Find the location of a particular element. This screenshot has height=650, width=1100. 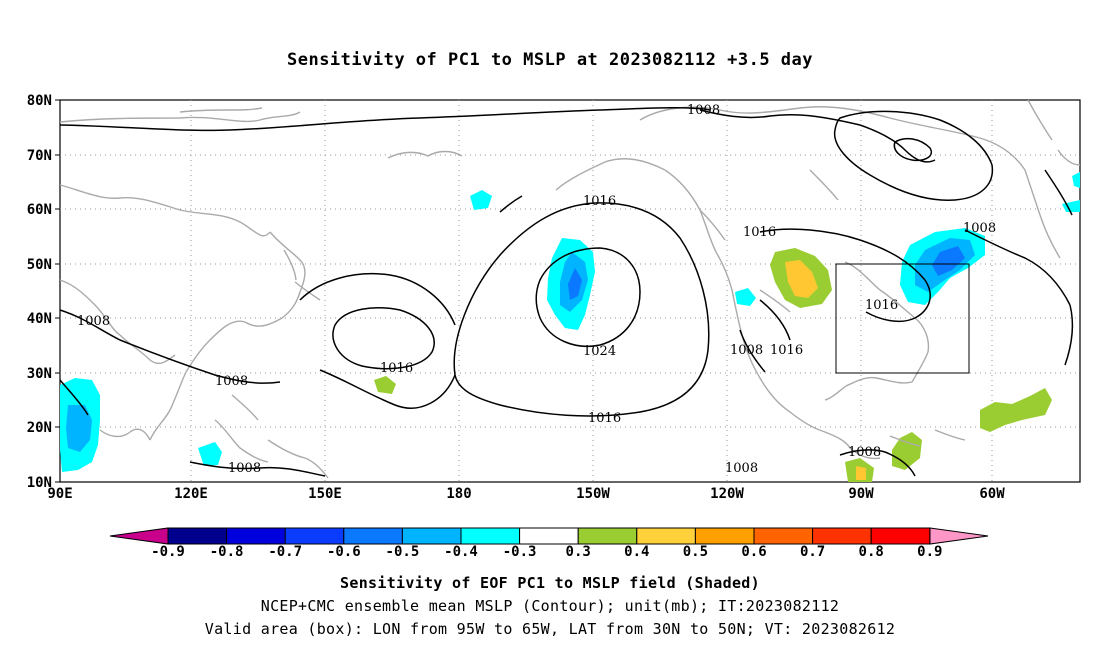

colorbar-high-end is located at coordinates (959, 536).